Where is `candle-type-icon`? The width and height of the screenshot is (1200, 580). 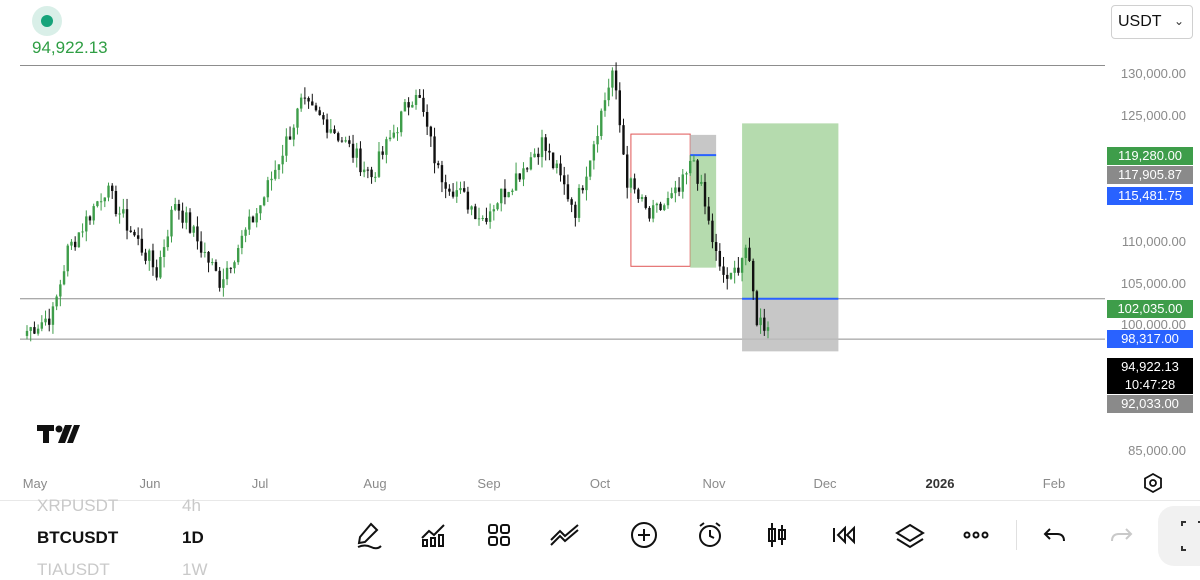 candle-type-icon is located at coordinates (777, 535).